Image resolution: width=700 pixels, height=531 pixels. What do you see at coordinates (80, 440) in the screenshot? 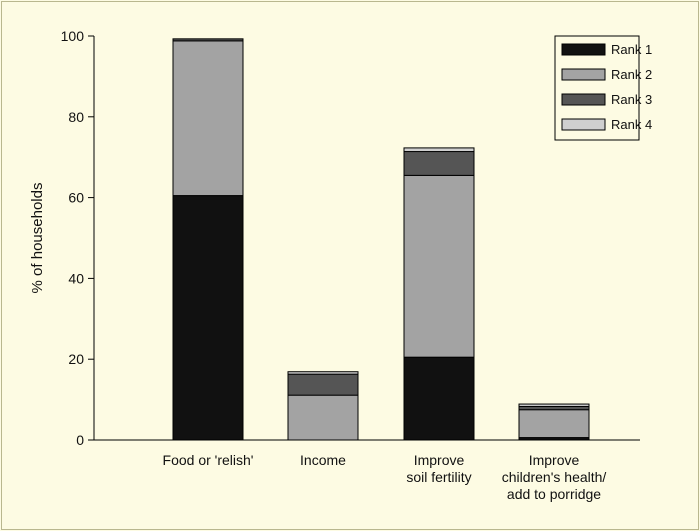
I see `y-tick-label: 0` at bounding box center [80, 440].